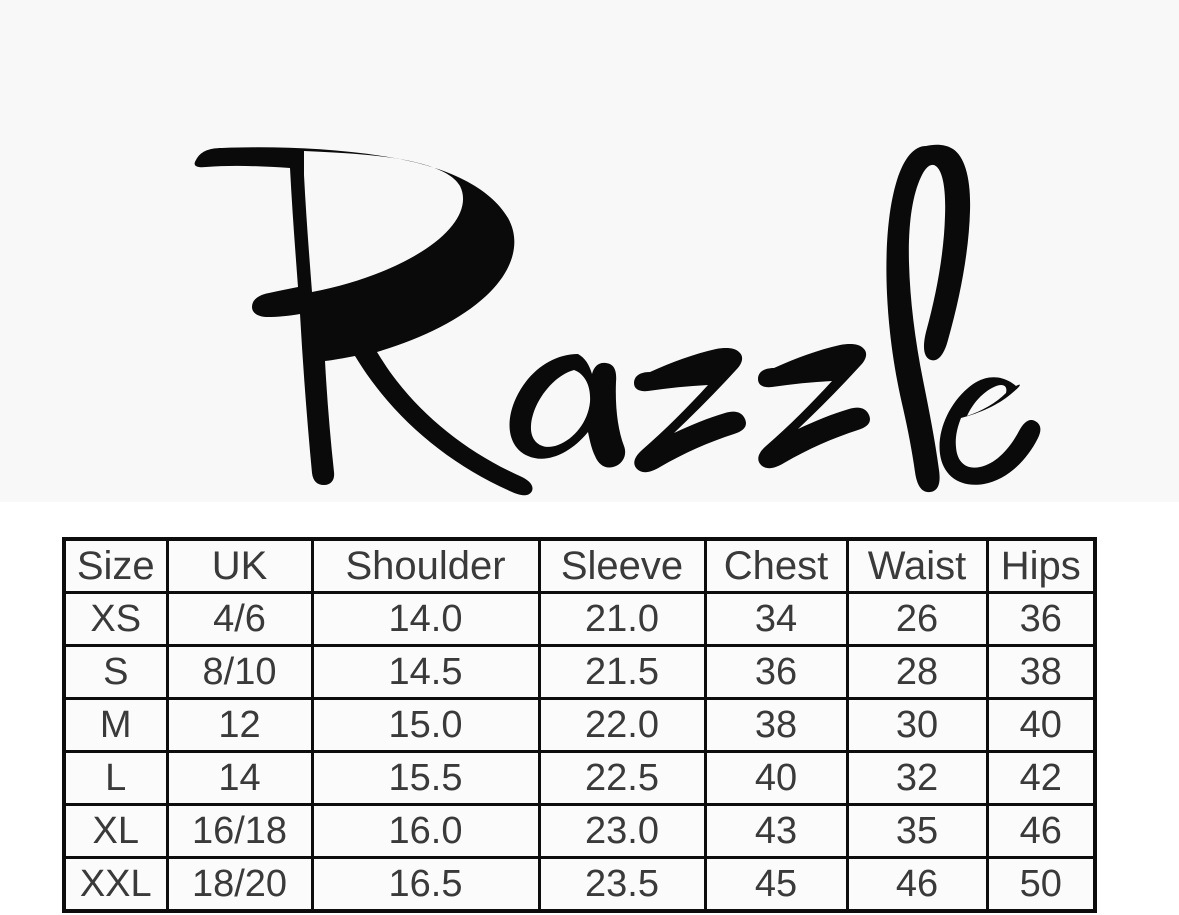 The height and width of the screenshot is (915, 1179). I want to click on cell-size: XL, so click(115, 831).